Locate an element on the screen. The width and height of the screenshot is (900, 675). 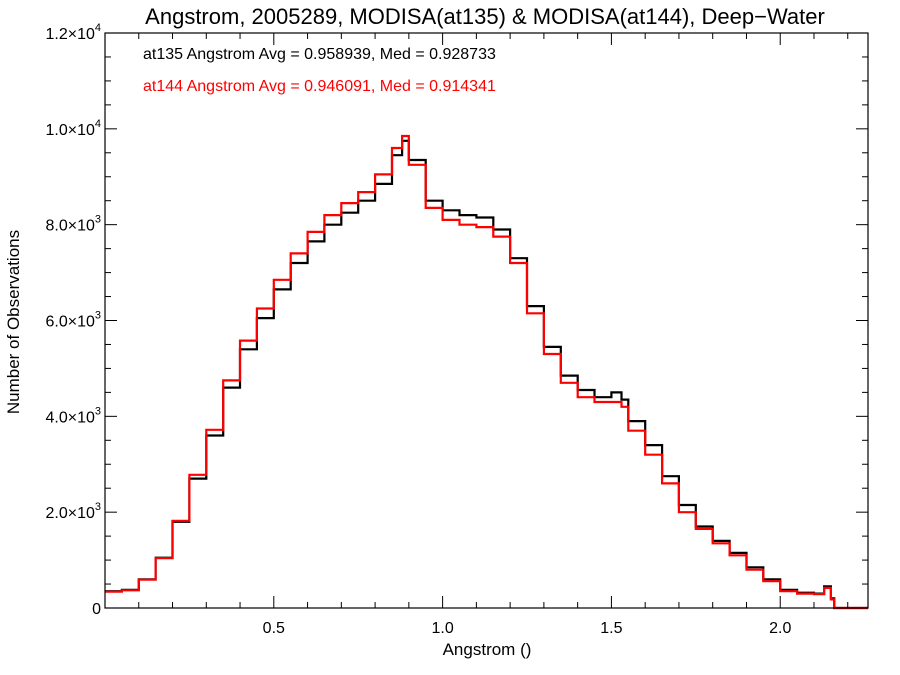
y-tick-exponent-4: 3 is located at coordinates (98, 220).